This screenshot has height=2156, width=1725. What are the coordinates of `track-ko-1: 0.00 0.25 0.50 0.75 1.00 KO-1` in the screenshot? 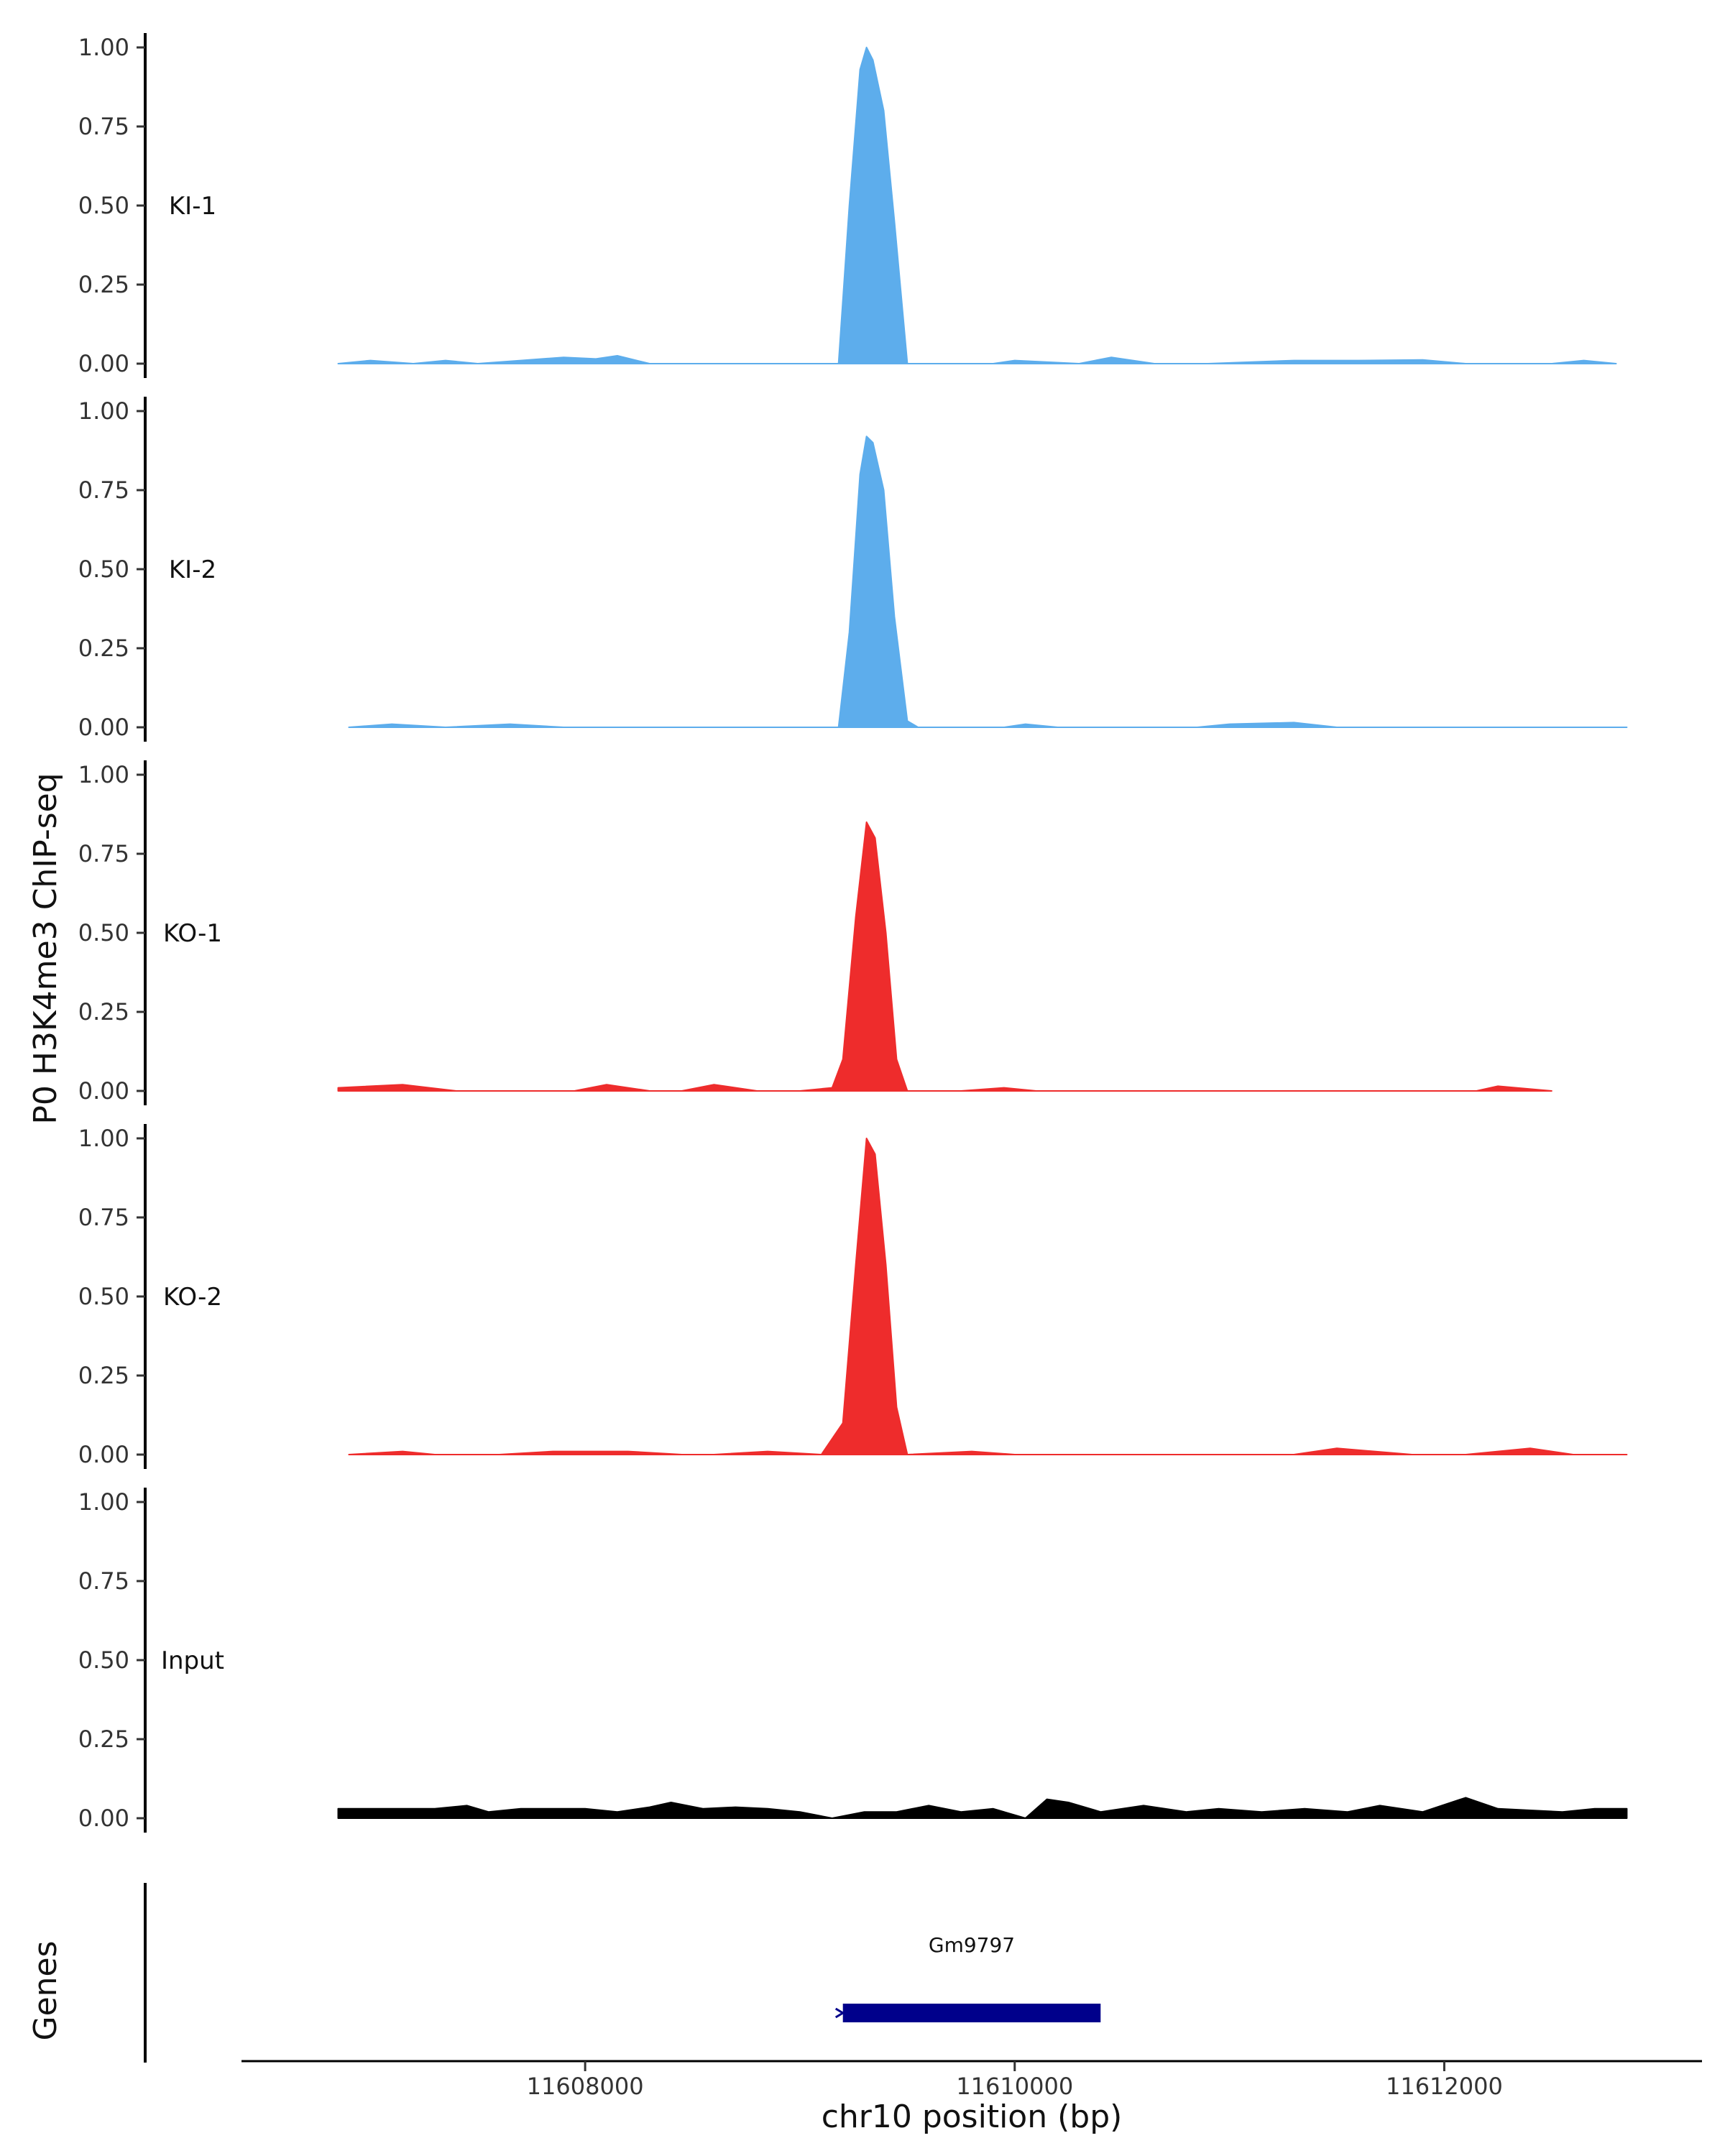 It's located at (815, 932).